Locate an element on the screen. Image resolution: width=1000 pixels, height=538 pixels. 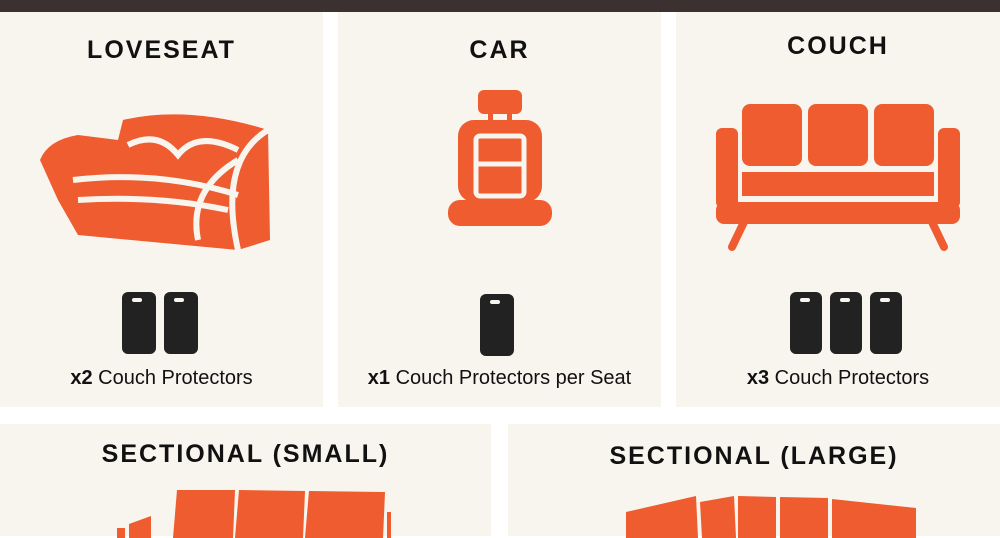
card-sectional-small: SECTIONAL (SMALL) is located at coordinates (245, 481).